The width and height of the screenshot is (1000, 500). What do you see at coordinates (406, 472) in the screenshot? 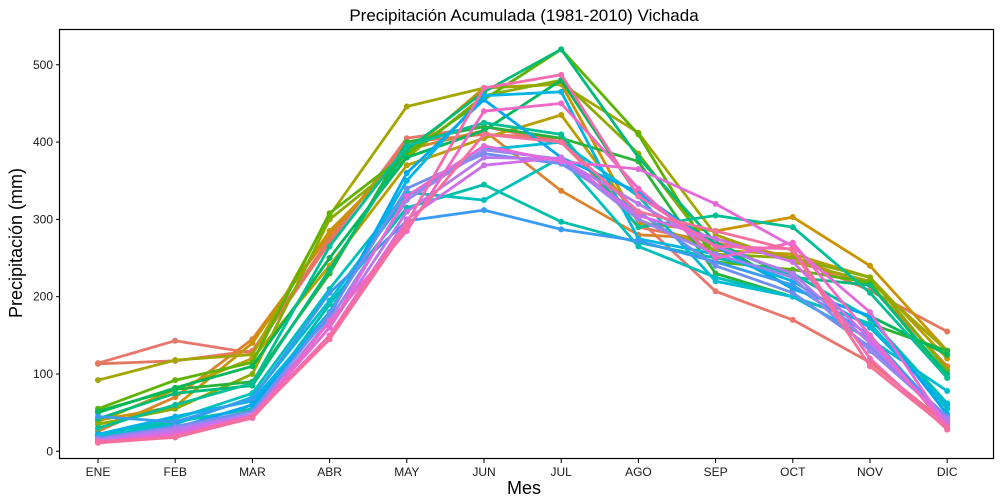
I see `x-tick-label: MAY` at bounding box center [406, 472].